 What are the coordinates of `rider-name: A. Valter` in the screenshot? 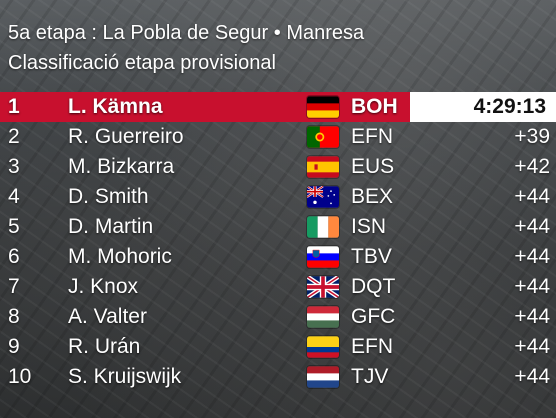 It's located at (107, 316).